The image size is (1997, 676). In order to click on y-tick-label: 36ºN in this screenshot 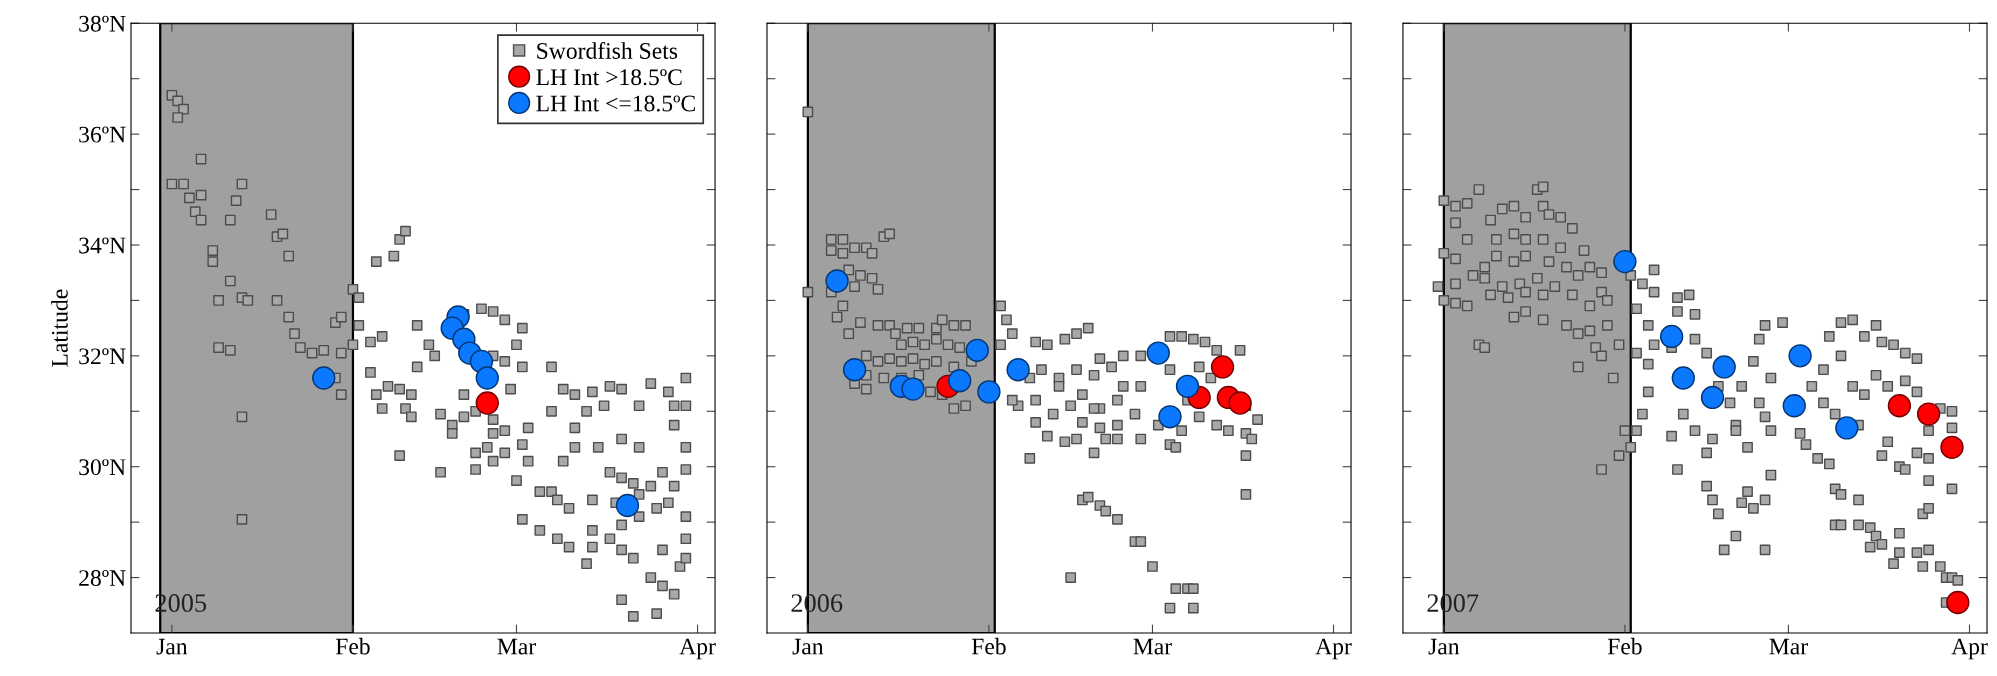, I will do `click(102, 134)`.